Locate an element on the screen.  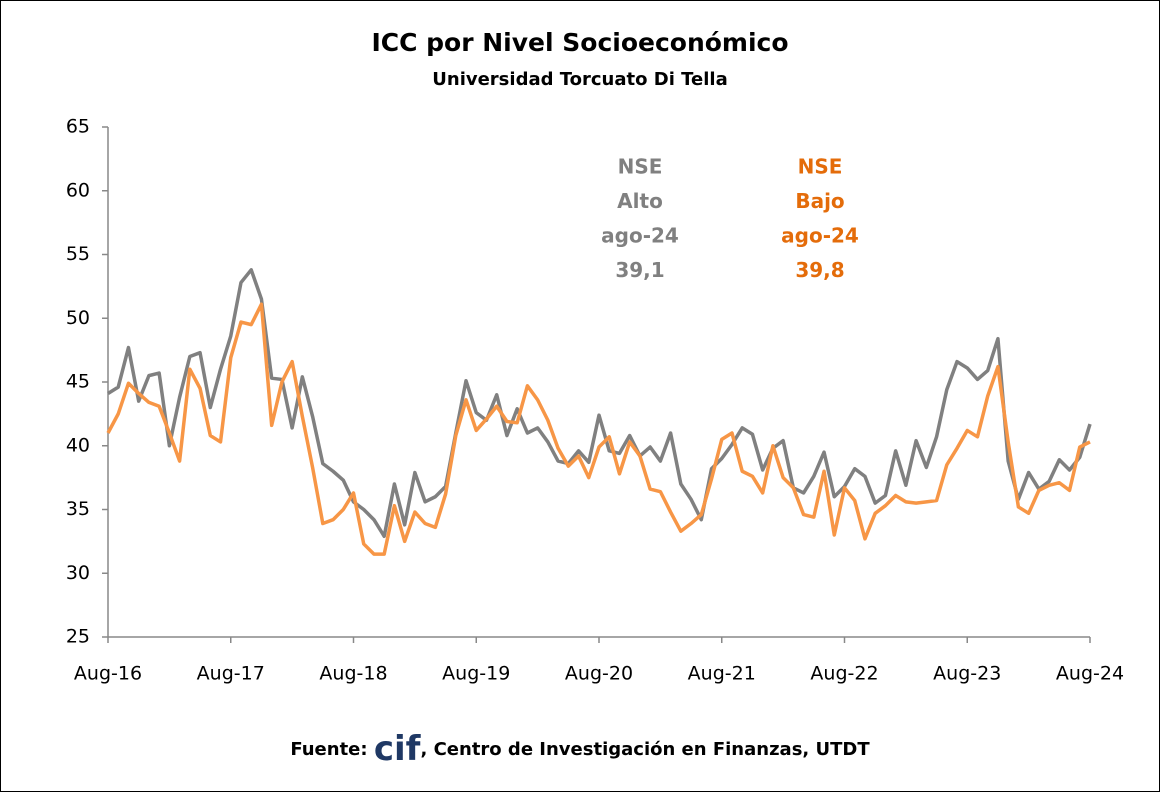
x-tick-label: Aug-18 is located at coordinates (353, 674).